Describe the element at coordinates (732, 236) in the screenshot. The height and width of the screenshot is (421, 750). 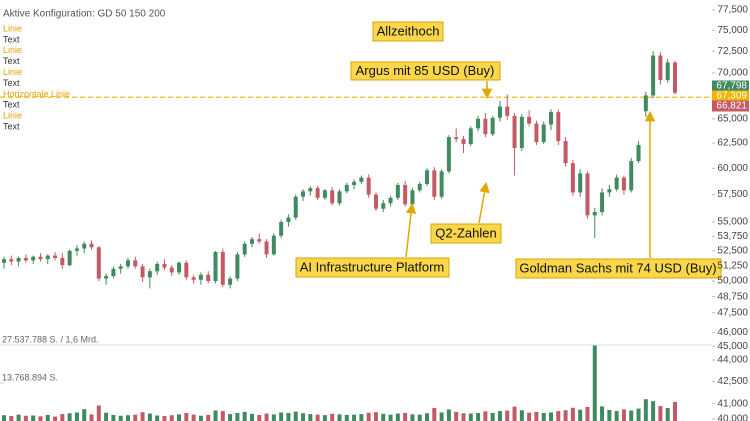
I see `y-tick-label: 53,750` at that location.